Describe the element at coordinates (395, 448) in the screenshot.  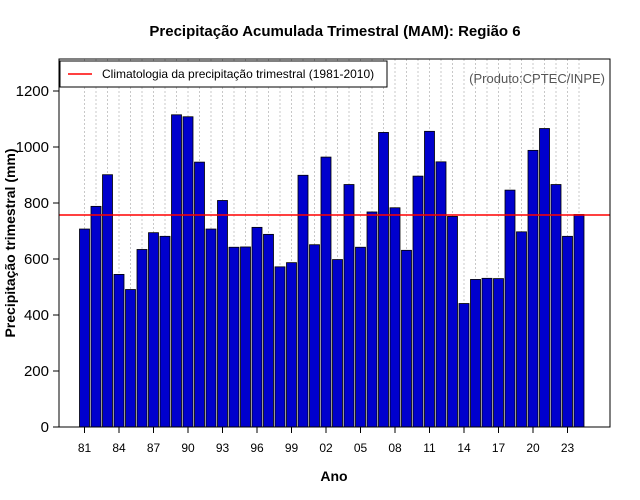
I see `x-tick-label: 08` at that location.